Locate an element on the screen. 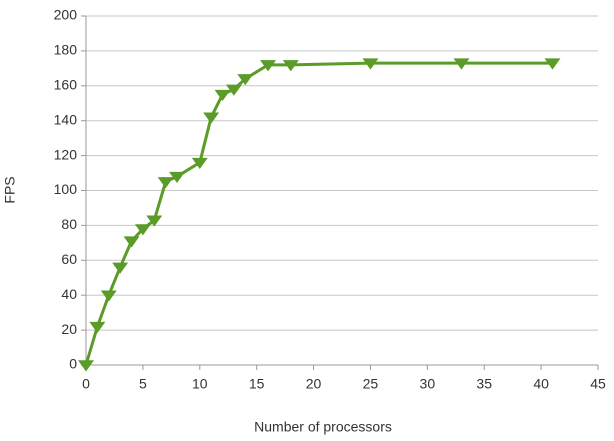 This screenshot has height=441, width=614. x-tick-label: 25 is located at coordinates (371, 384).